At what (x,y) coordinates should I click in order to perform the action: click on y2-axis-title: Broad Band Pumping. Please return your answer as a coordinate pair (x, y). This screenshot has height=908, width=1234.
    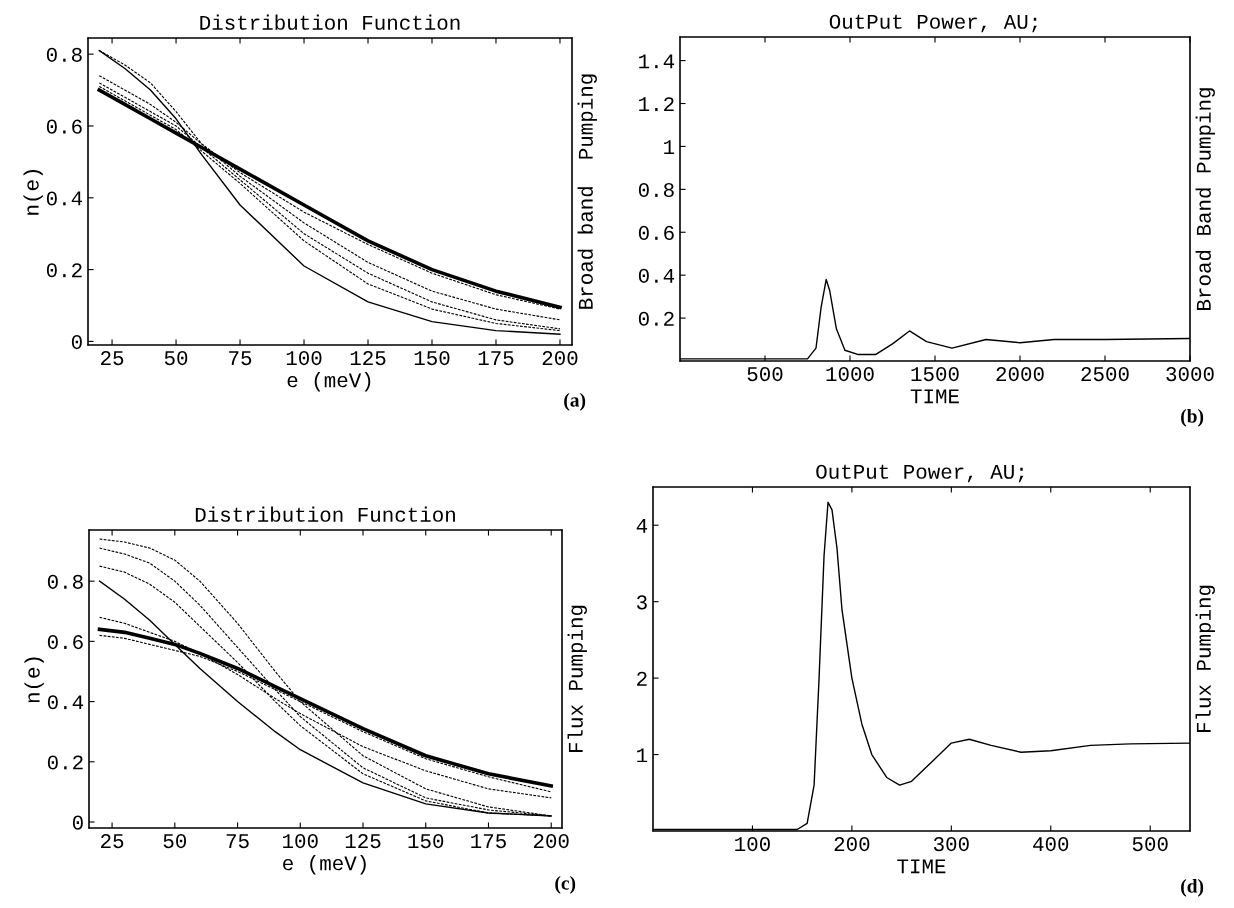
    Looking at the image, I should click on (1205, 199).